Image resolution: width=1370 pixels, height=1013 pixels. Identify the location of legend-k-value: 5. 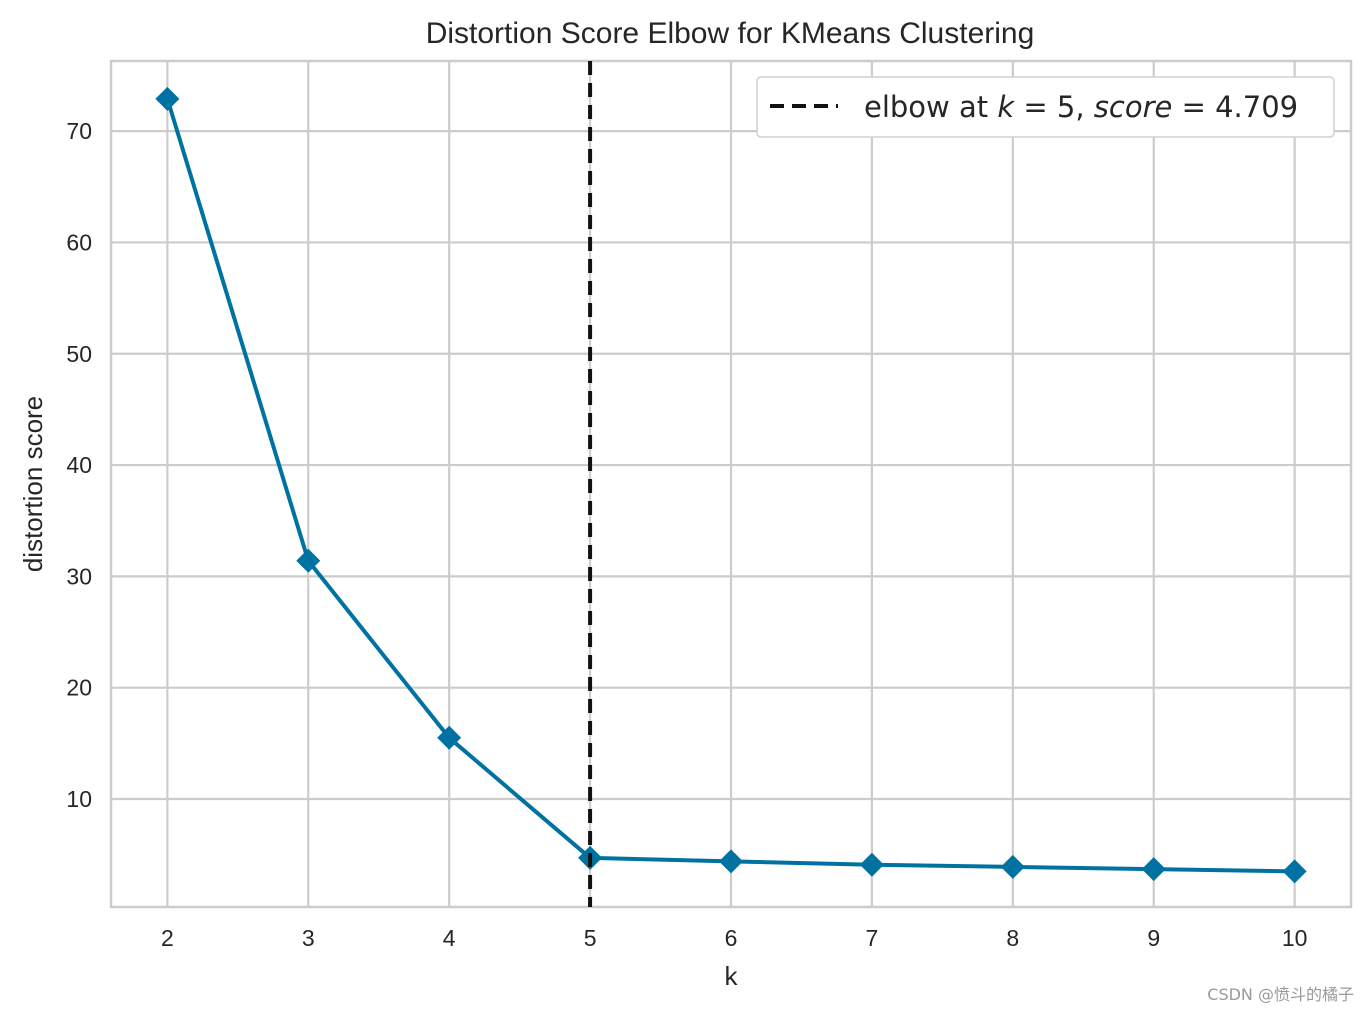
(1066, 107).